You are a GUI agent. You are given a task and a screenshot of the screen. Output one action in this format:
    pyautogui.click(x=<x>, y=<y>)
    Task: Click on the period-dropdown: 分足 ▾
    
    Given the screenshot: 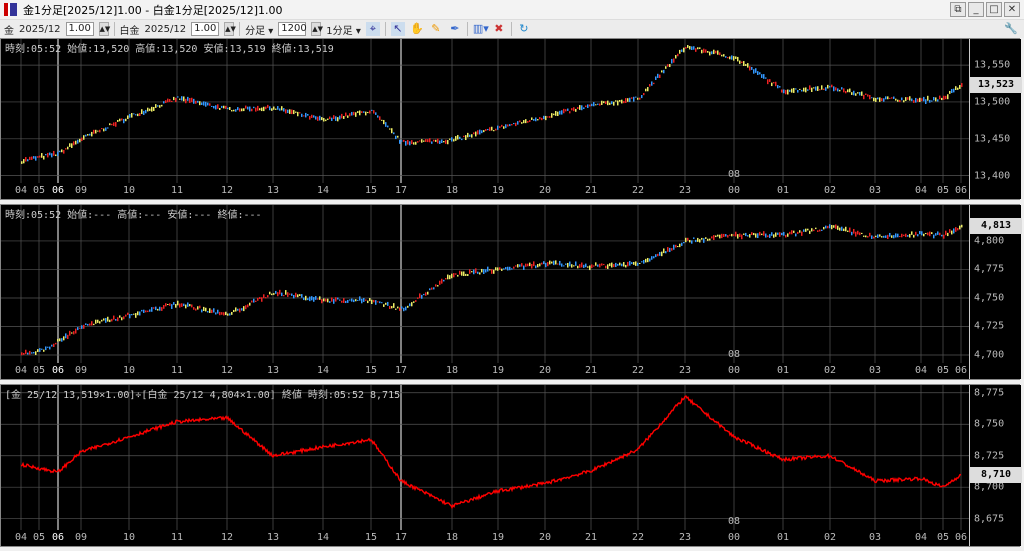 What is the action you would take?
    pyautogui.click(x=259, y=31)
    